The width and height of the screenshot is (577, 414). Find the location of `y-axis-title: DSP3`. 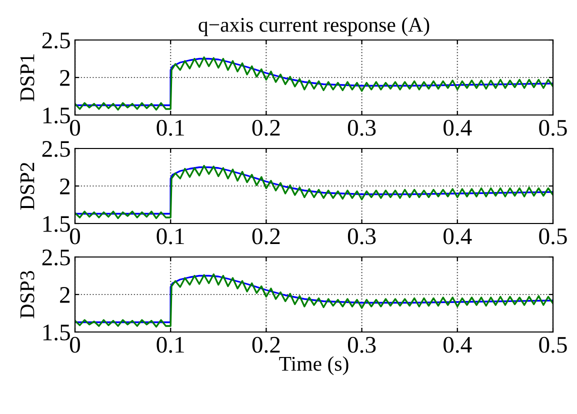

y-axis-title: DSP3 is located at coordinates (27, 294).